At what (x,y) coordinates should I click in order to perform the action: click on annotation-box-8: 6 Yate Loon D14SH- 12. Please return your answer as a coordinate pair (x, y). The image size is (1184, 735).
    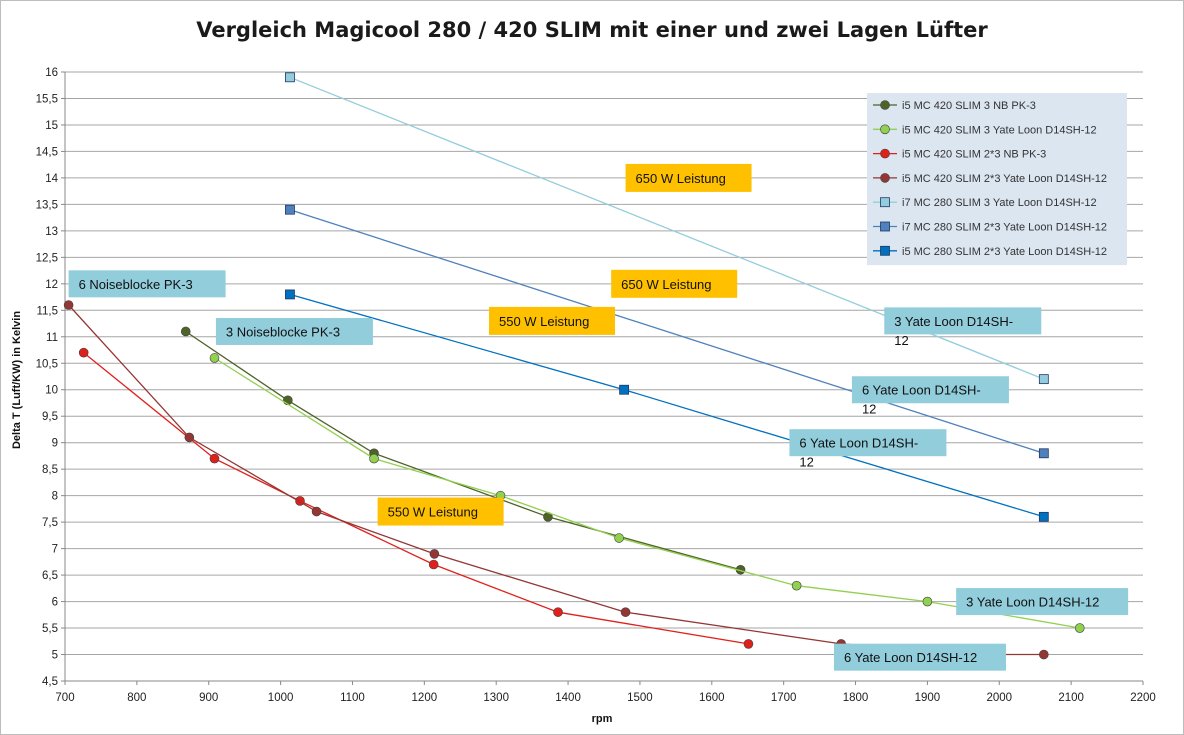
    Looking at the image, I should click on (930, 396).